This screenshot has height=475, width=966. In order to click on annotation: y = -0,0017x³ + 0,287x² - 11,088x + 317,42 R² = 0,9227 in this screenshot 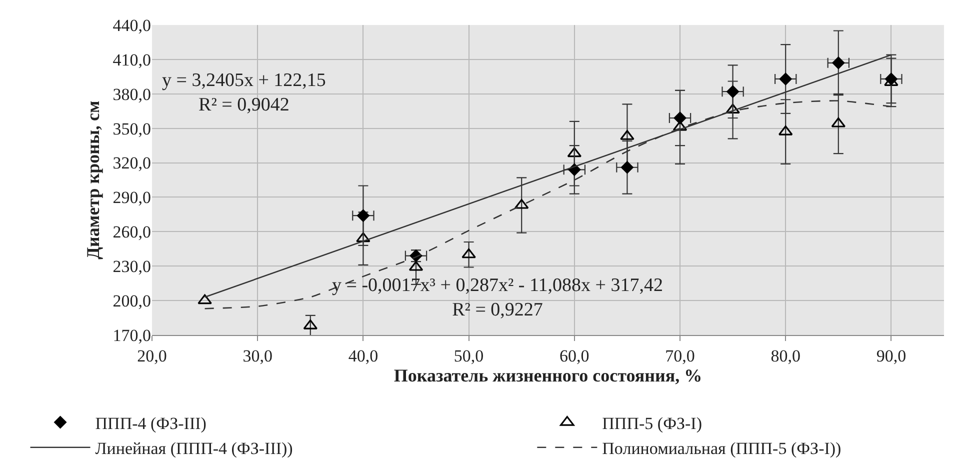, I will do `click(497, 298)`.